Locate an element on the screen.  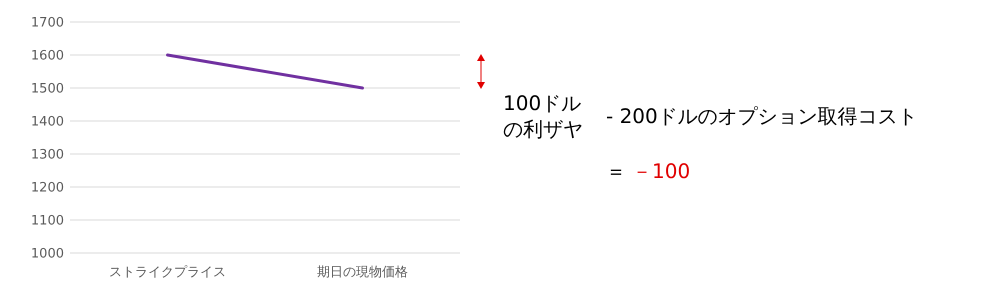
y-tick-label: 1100 is located at coordinates (47, 221).